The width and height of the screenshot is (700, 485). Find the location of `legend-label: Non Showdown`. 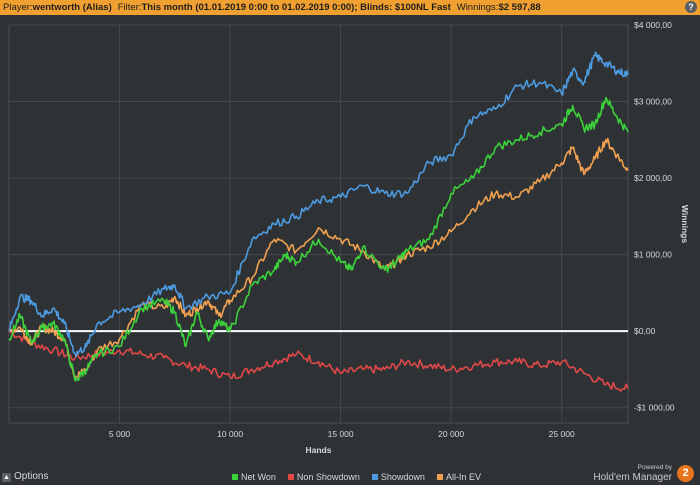

legend-label: Non Showdown is located at coordinates (328, 477).